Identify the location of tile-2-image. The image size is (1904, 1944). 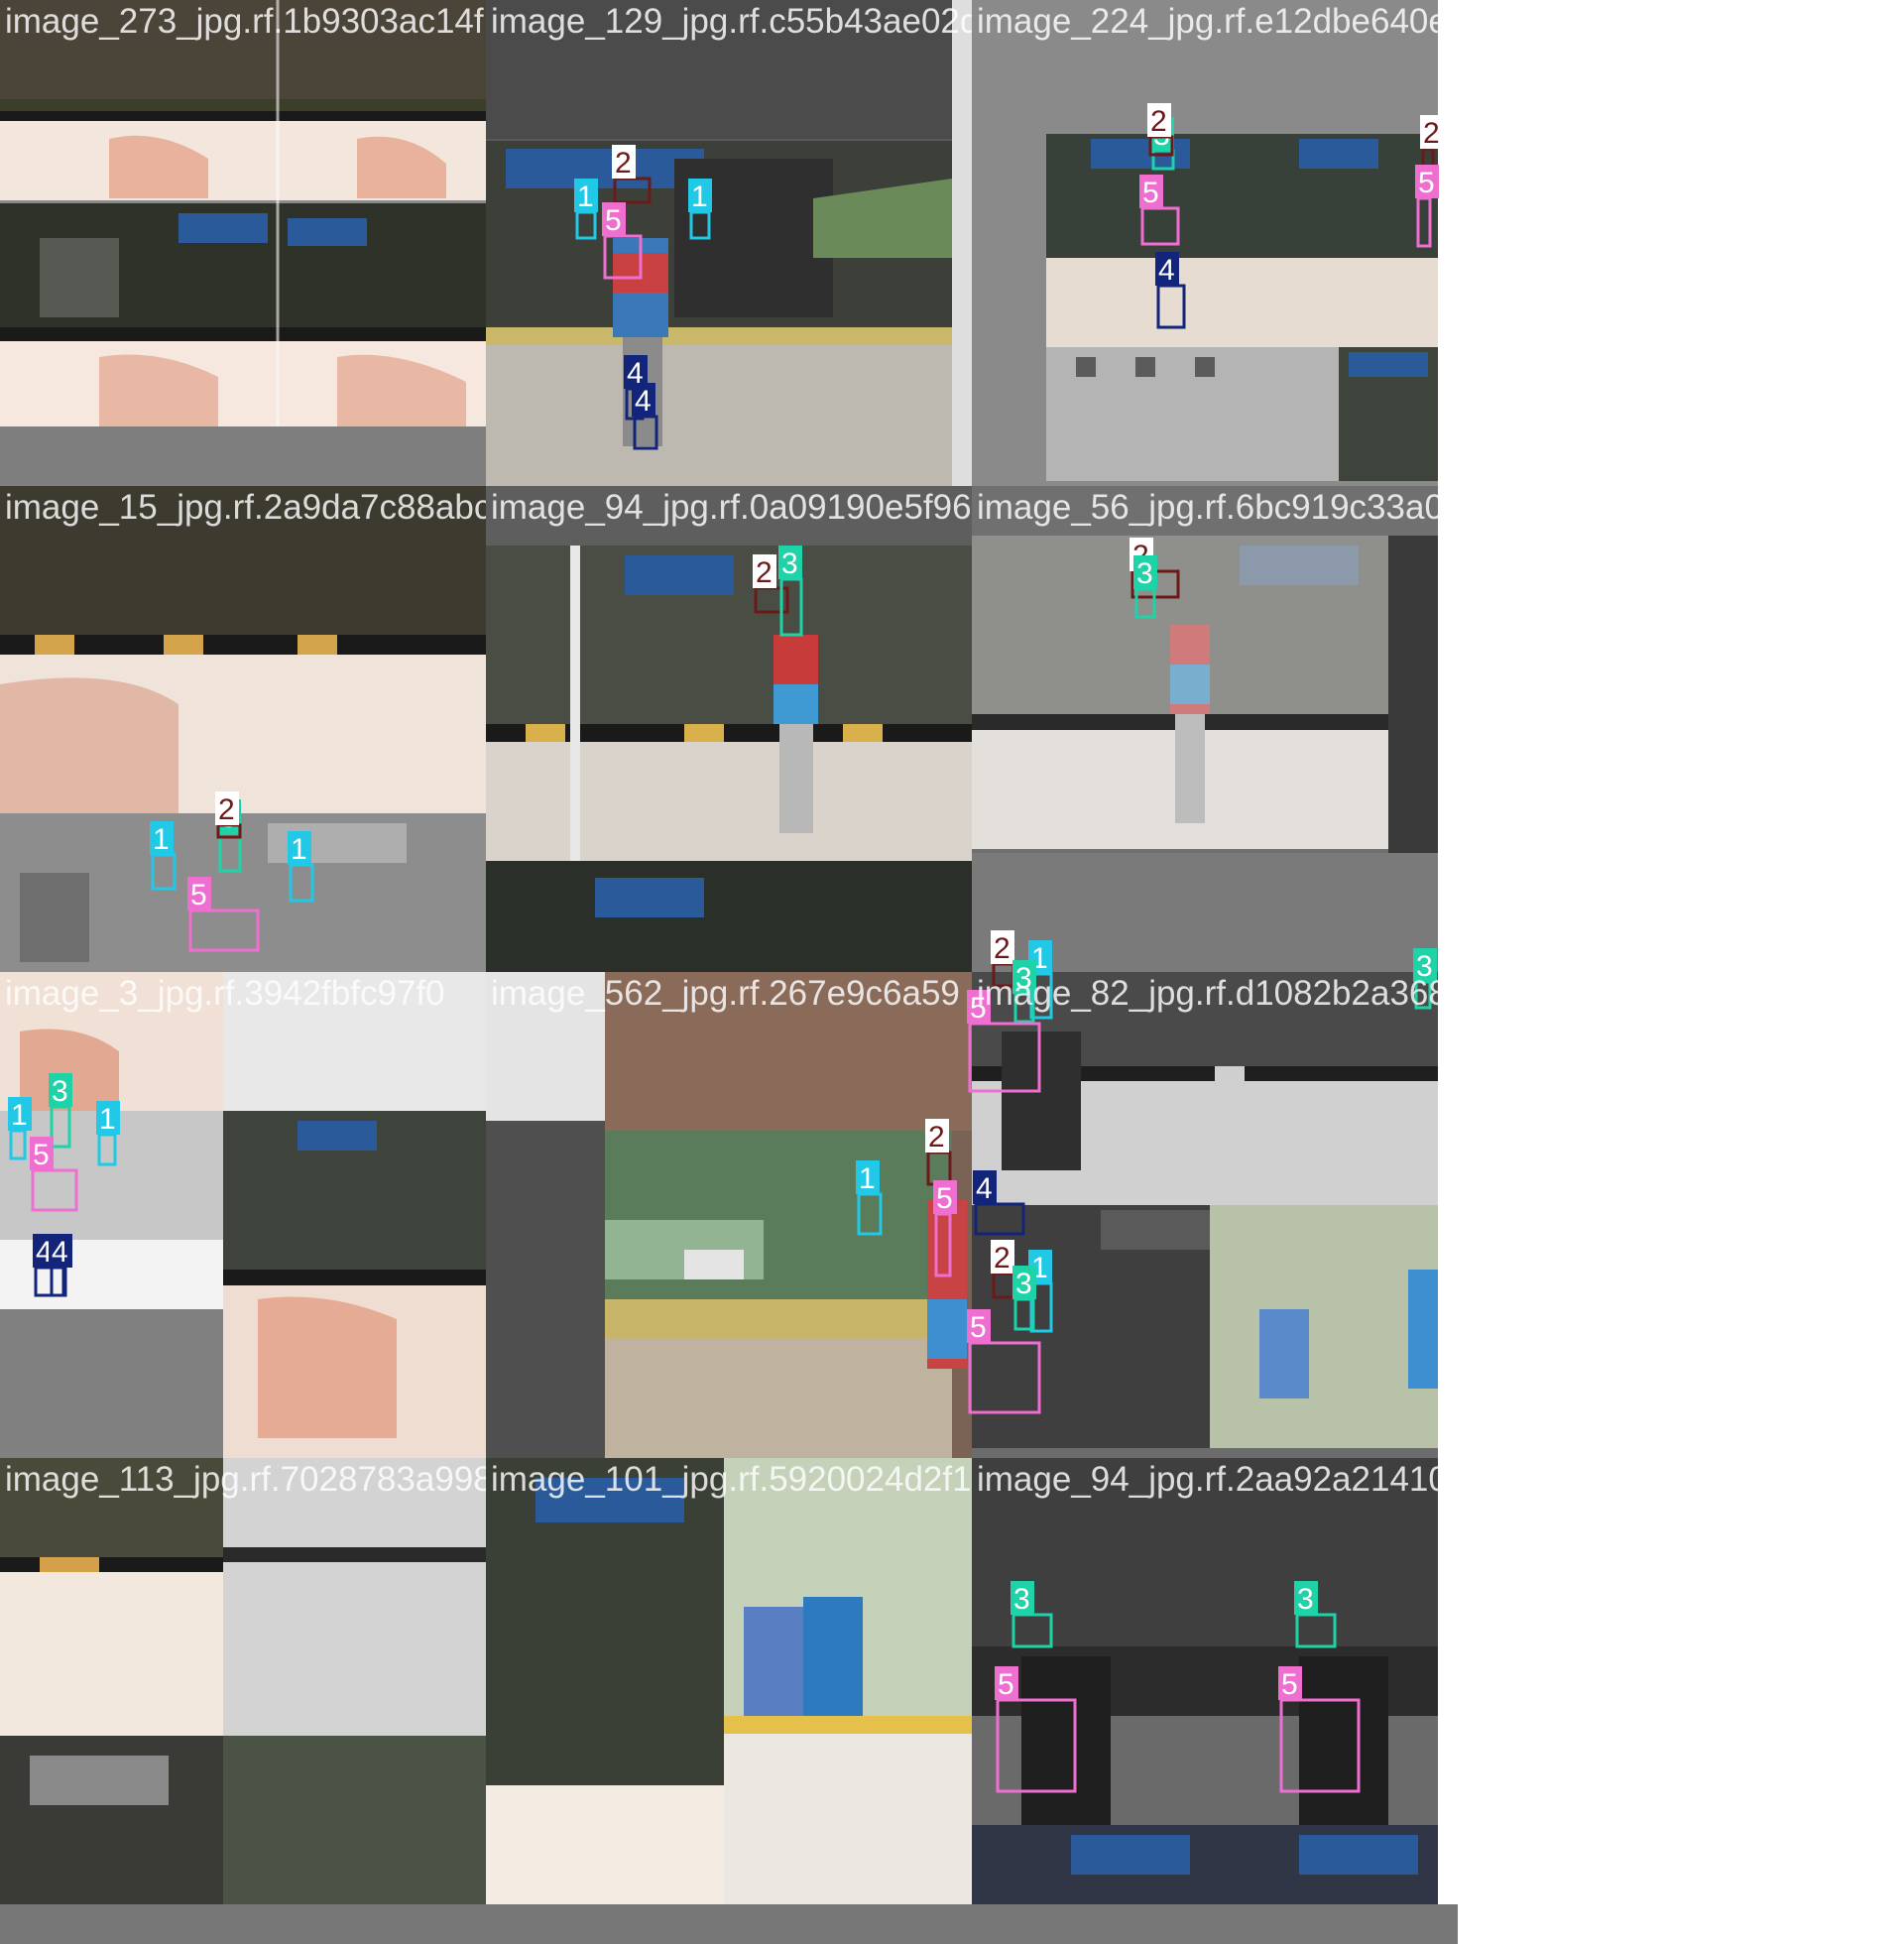
(729, 243).